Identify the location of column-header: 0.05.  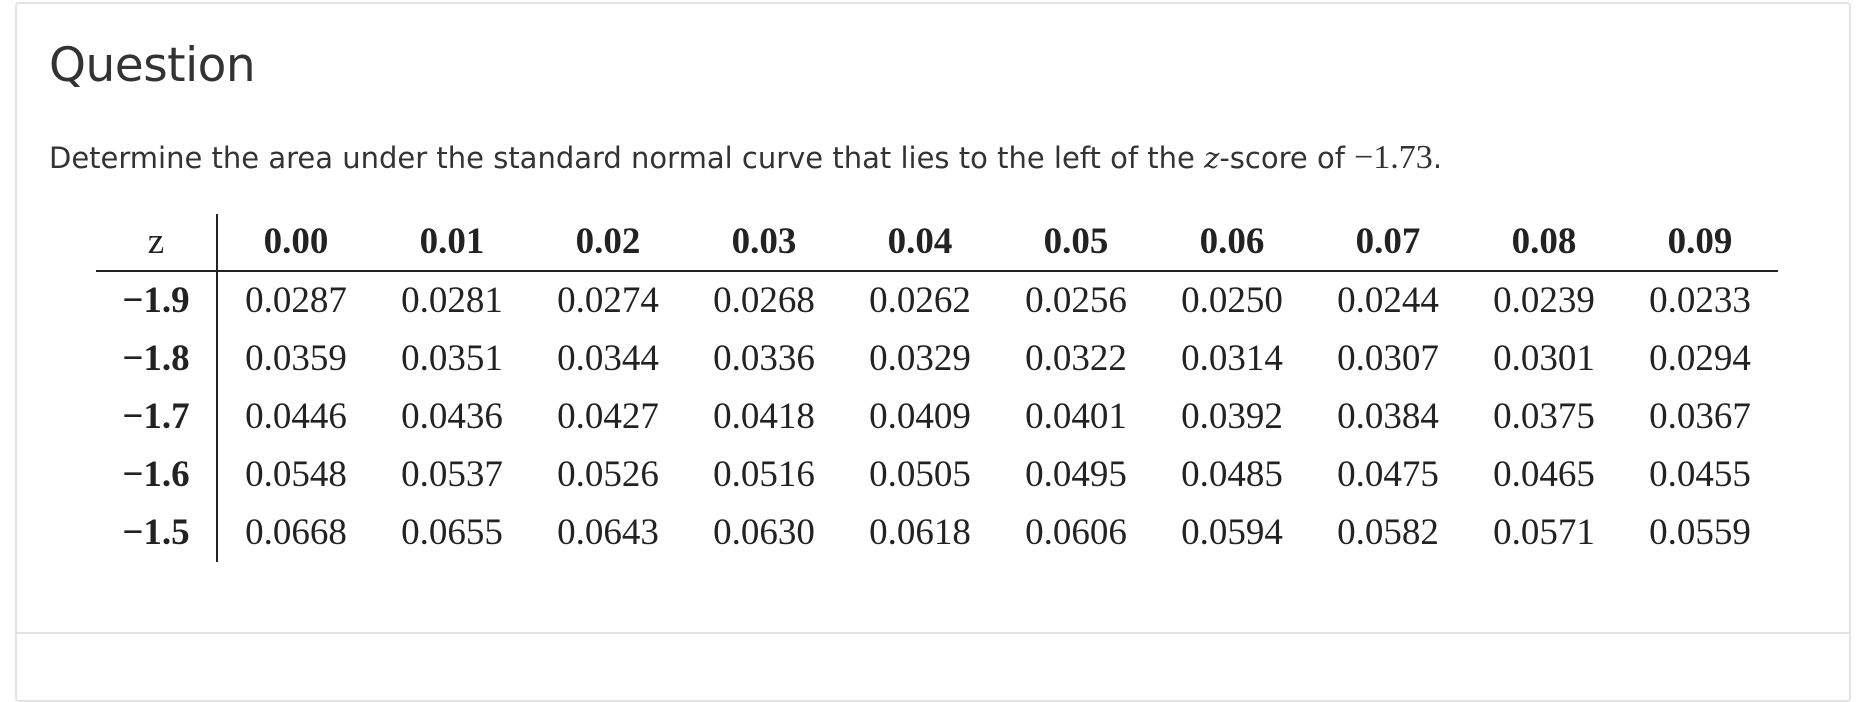
(1076, 243).